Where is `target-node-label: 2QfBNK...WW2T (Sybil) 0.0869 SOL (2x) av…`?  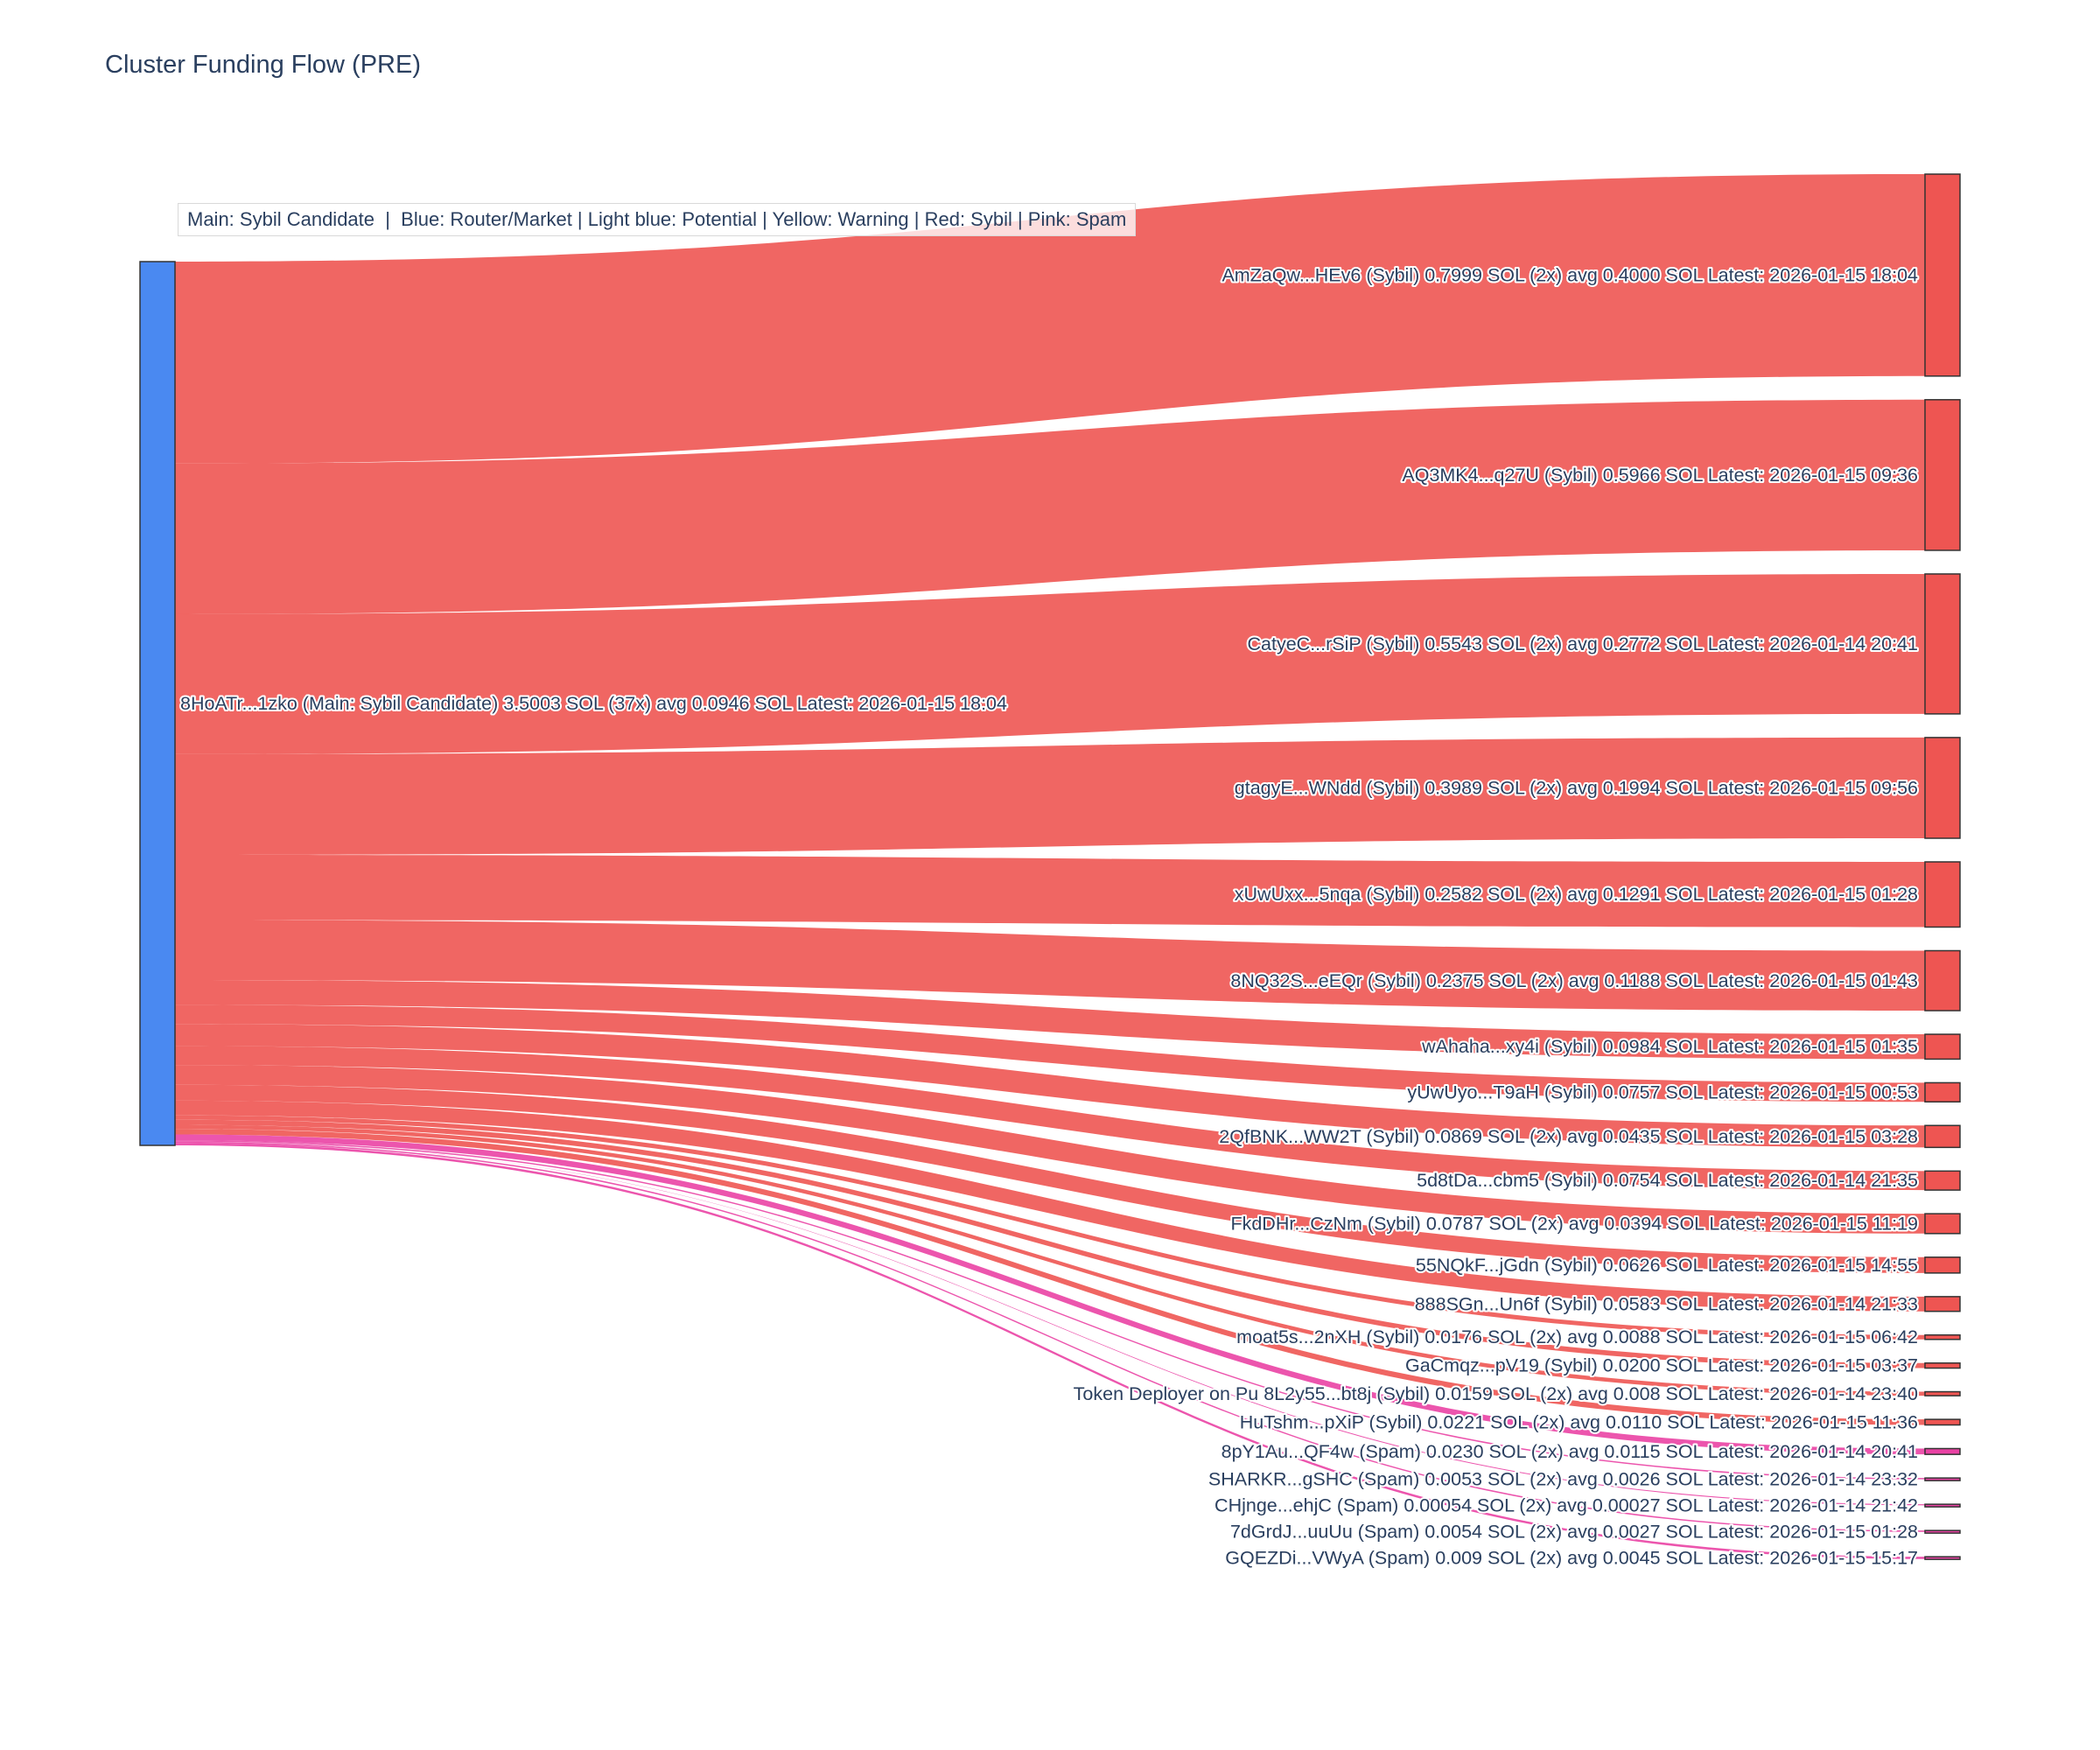
target-node-label: 2QfBNK...WW2T (Sybil) 0.0869 SOL (2x) av… is located at coordinates (1568, 1136).